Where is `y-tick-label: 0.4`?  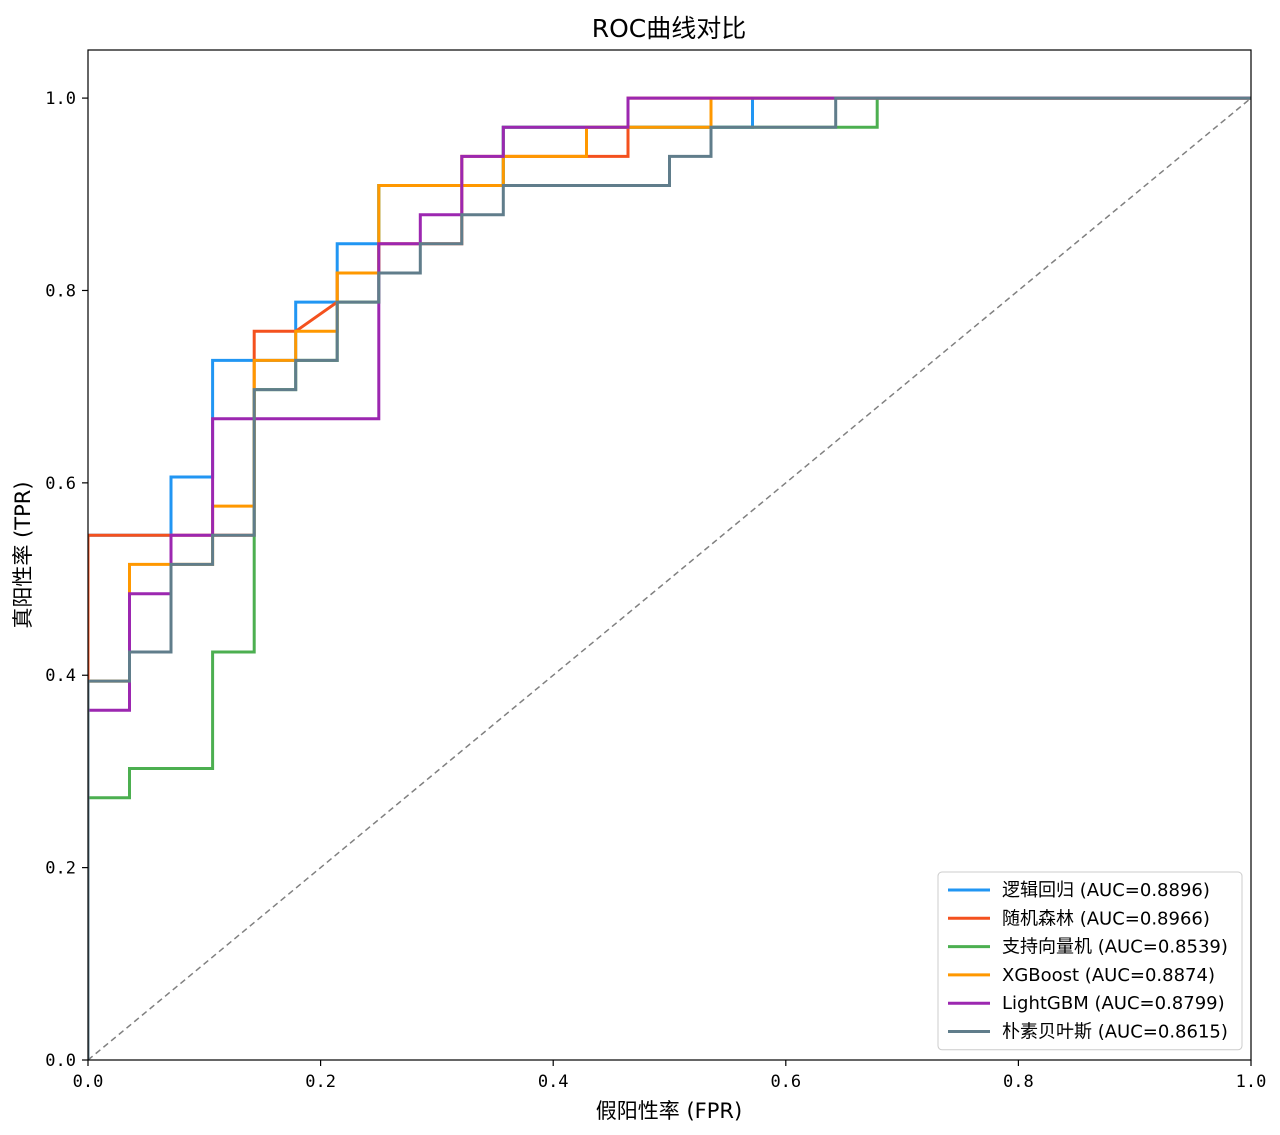
y-tick-label: 0.4 is located at coordinates (60, 676).